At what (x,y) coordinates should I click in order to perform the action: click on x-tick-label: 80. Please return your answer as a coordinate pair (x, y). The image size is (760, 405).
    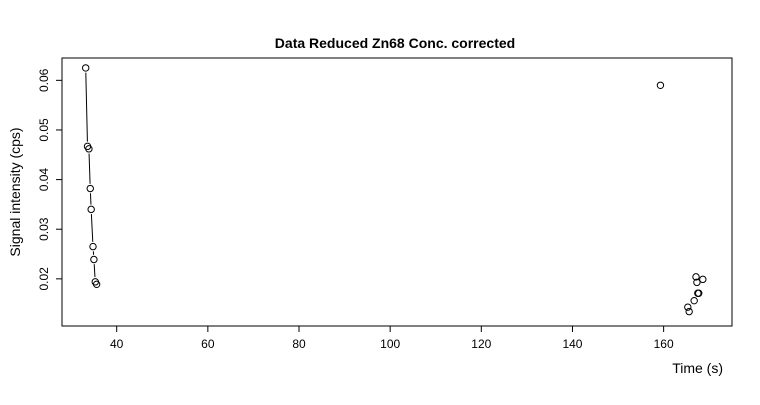
    Looking at the image, I should click on (299, 344).